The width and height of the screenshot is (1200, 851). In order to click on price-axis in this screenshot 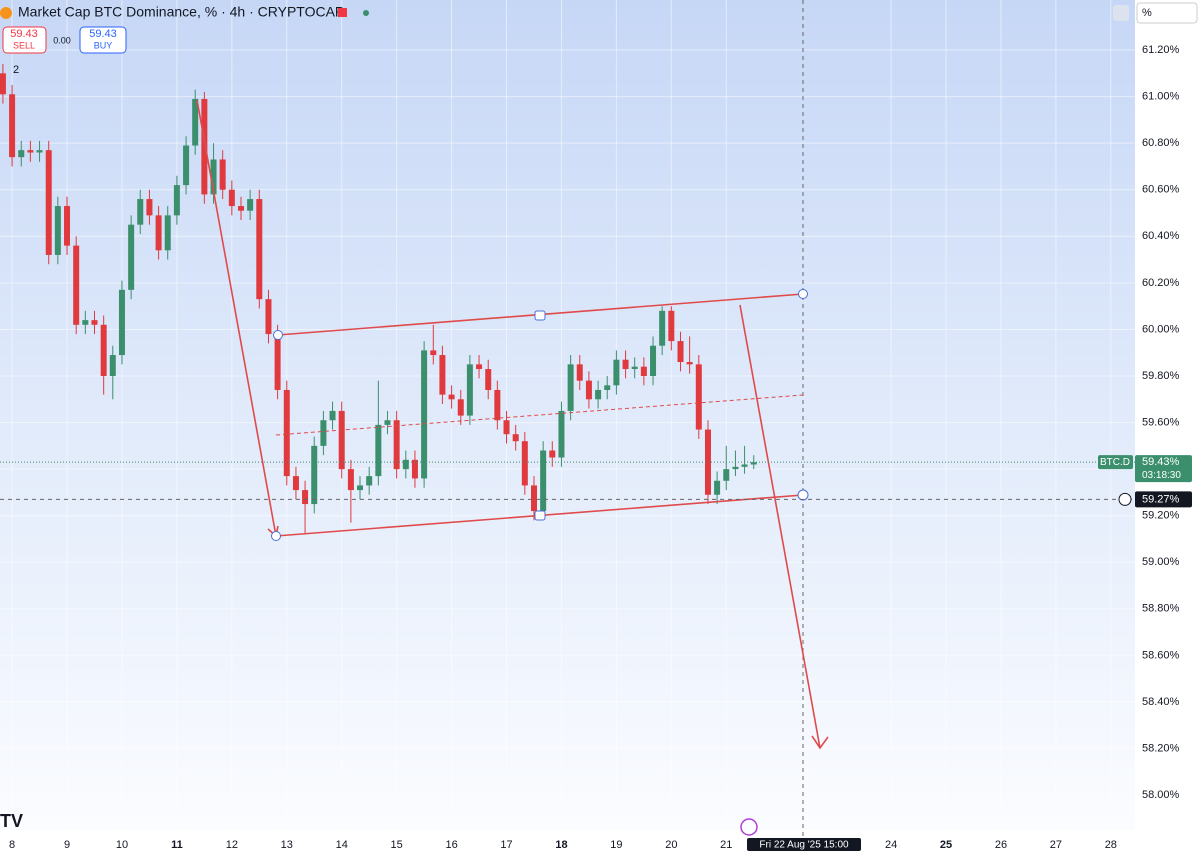, I will do `click(1167, 415)`.